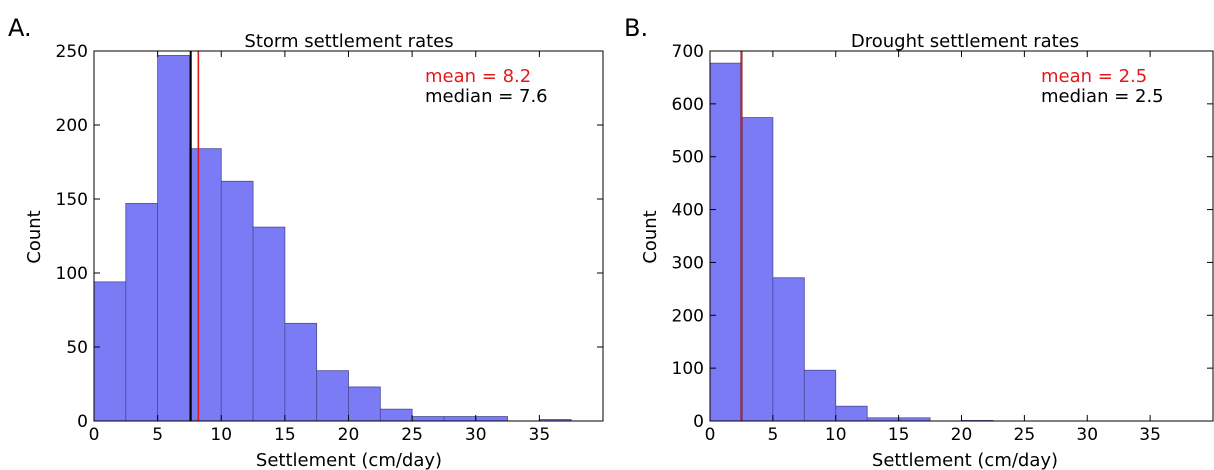 Image resolution: width=1214 pixels, height=470 pixels. What do you see at coordinates (688, 105) in the screenshot?
I see `panel-b-ytick-label-600: 600` at bounding box center [688, 105].